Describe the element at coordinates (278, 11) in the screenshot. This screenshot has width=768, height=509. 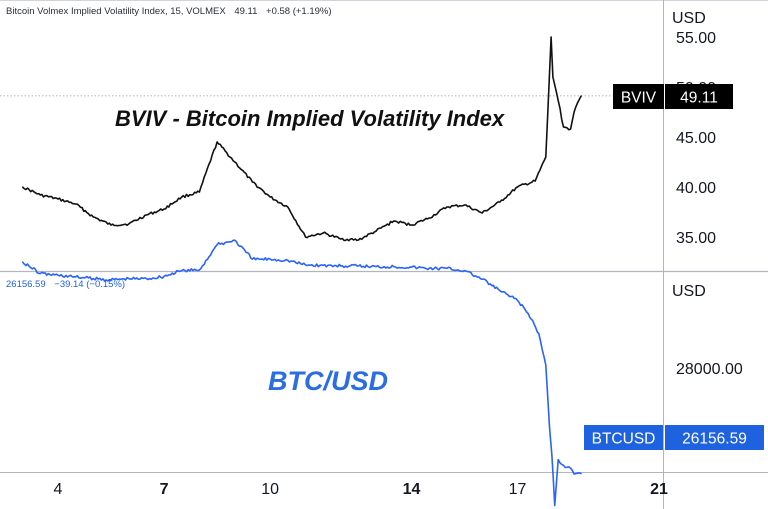
I see `bviv-legend-change: +0.58` at that location.